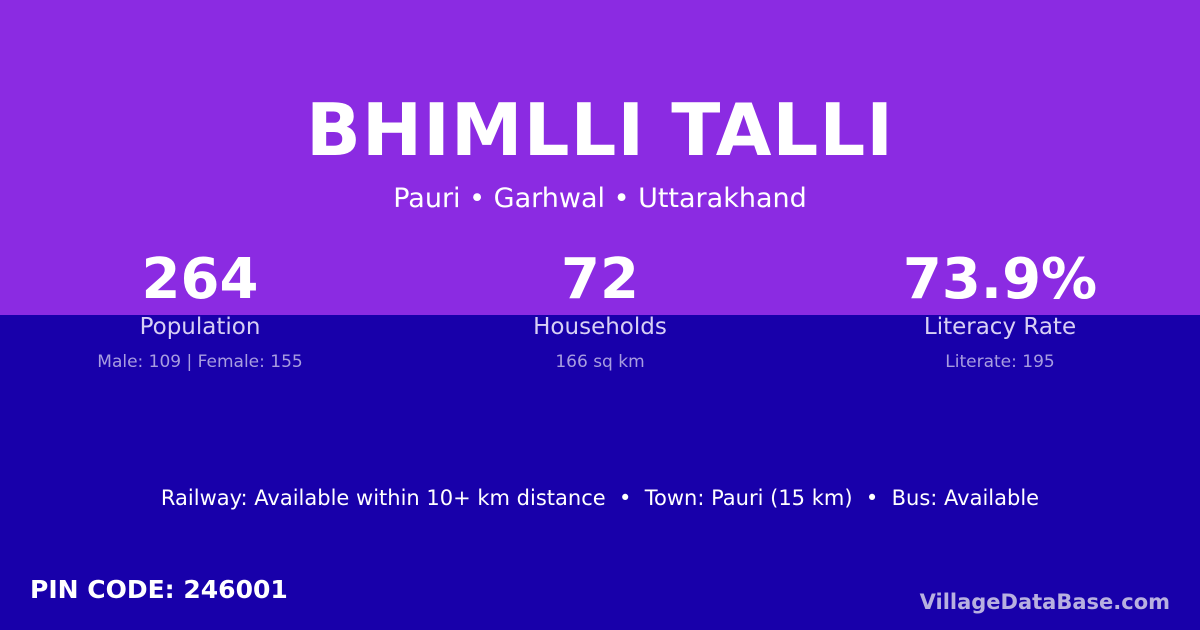  What do you see at coordinates (1044, 602) in the screenshot?
I see `brand-logo: VillageDataBase.com` at bounding box center [1044, 602].